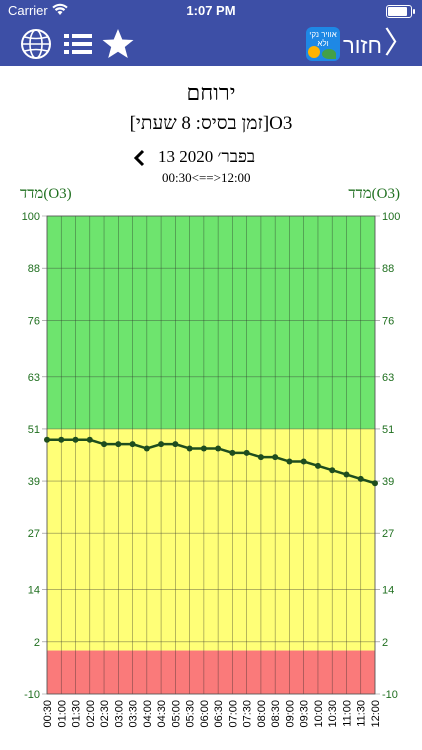  I want to click on x-tick-label: 02:30, so click(105, 714).